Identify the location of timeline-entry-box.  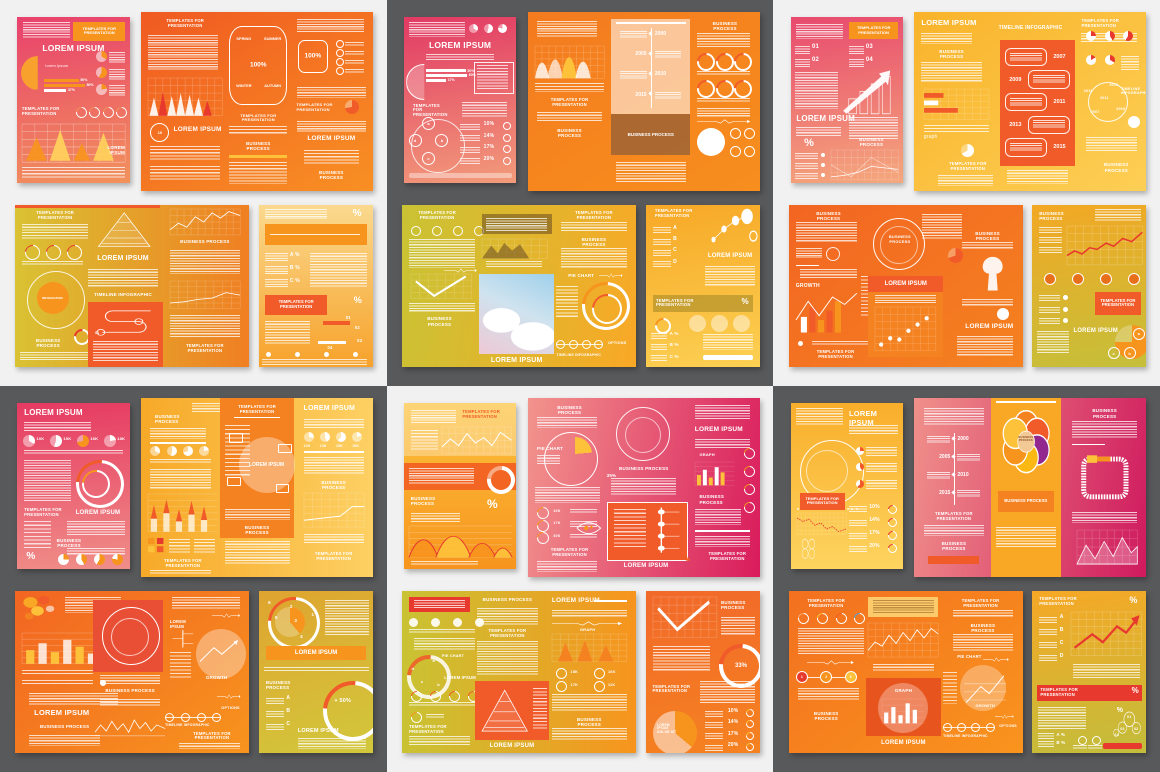
(1025, 102).